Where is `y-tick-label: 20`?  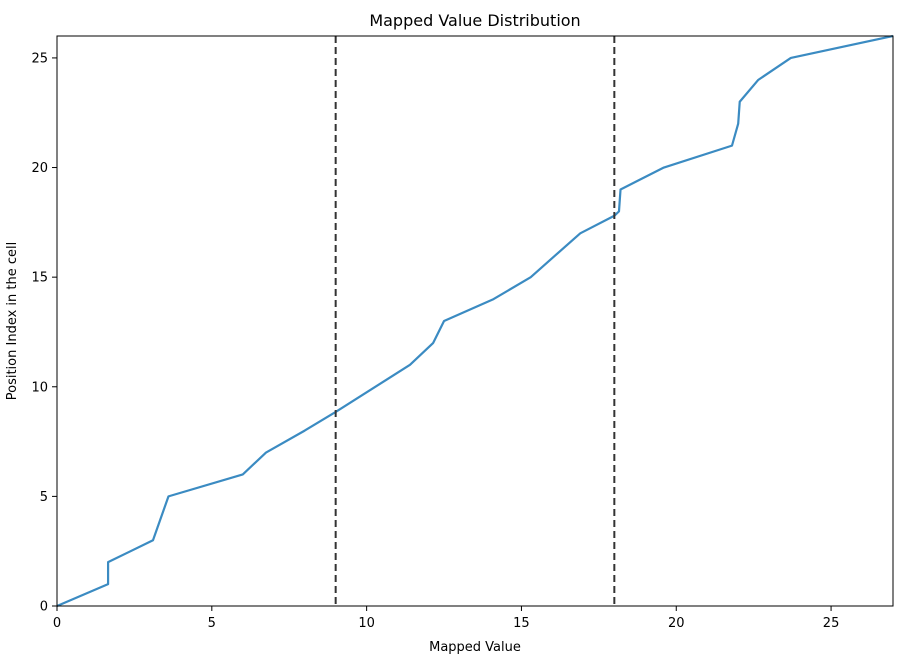
y-tick-label: 20 is located at coordinates (39, 168).